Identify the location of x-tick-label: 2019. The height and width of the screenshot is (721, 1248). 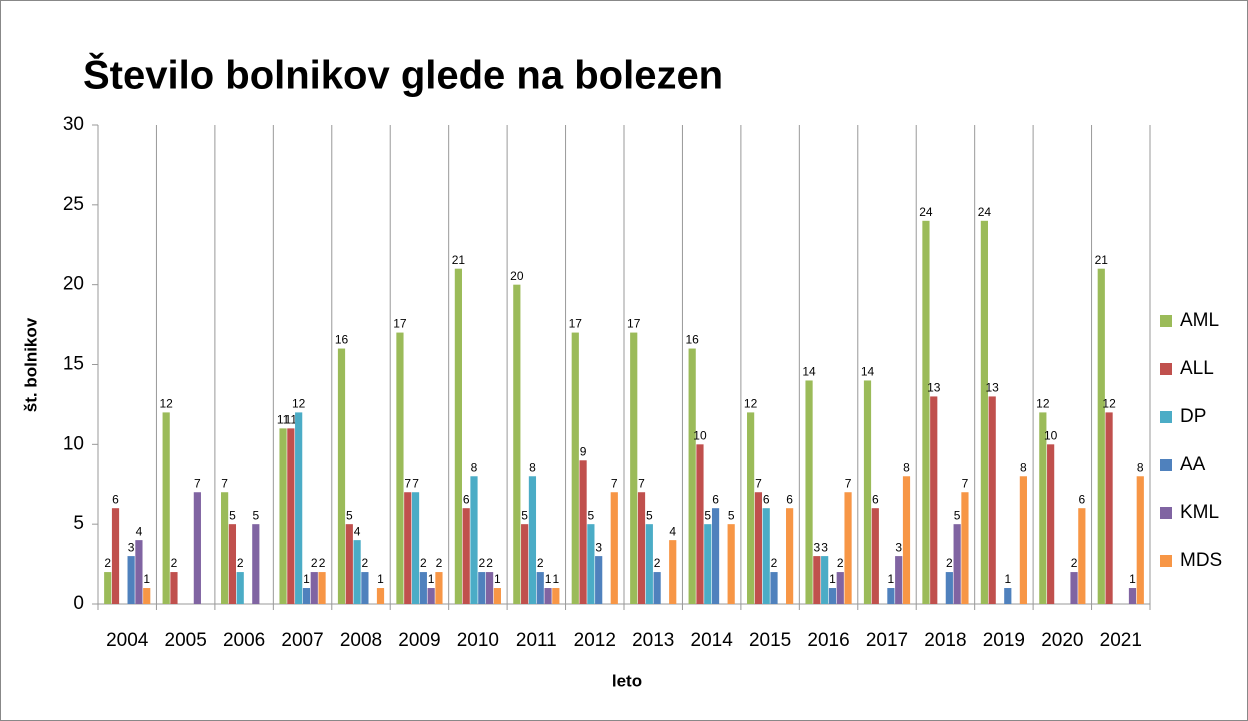
(1004, 640).